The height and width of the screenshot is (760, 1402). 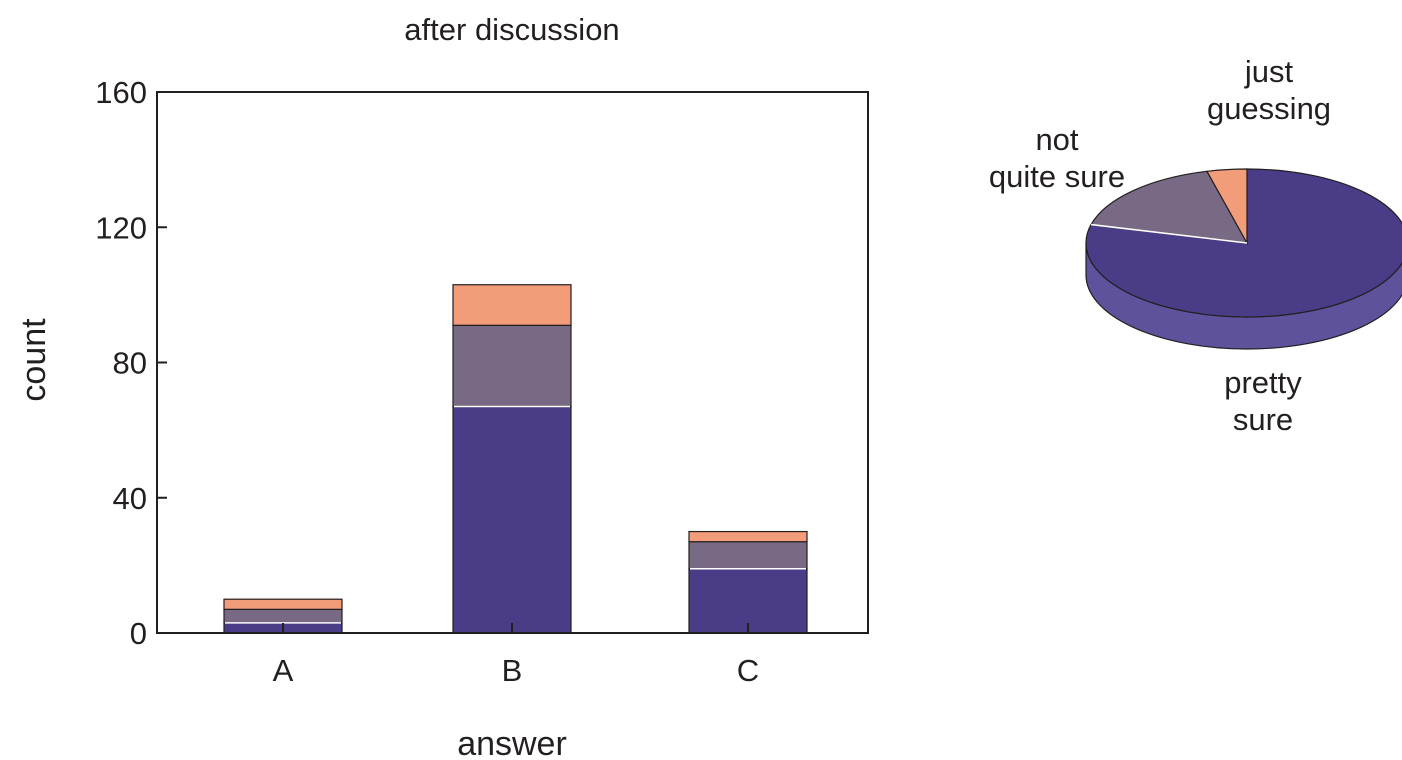 What do you see at coordinates (1269, 108) in the screenshot?
I see `pie-label-line: guessing` at bounding box center [1269, 108].